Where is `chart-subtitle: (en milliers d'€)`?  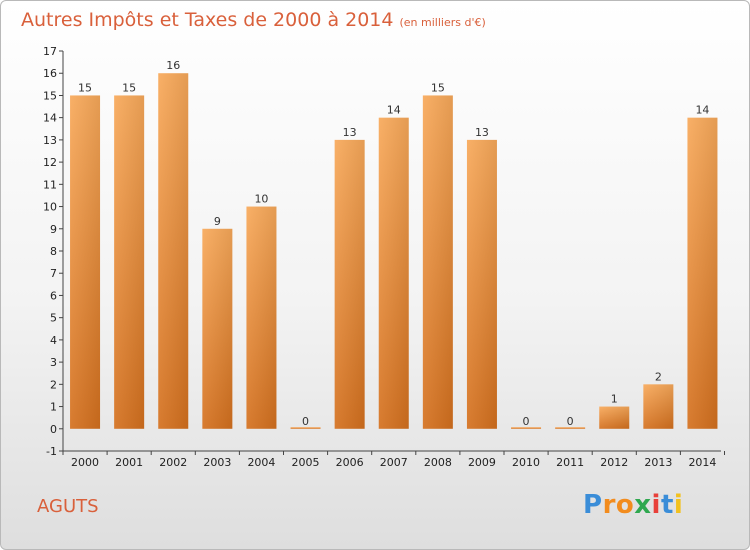 chart-subtitle: (en milliers d'€) is located at coordinates (442, 22).